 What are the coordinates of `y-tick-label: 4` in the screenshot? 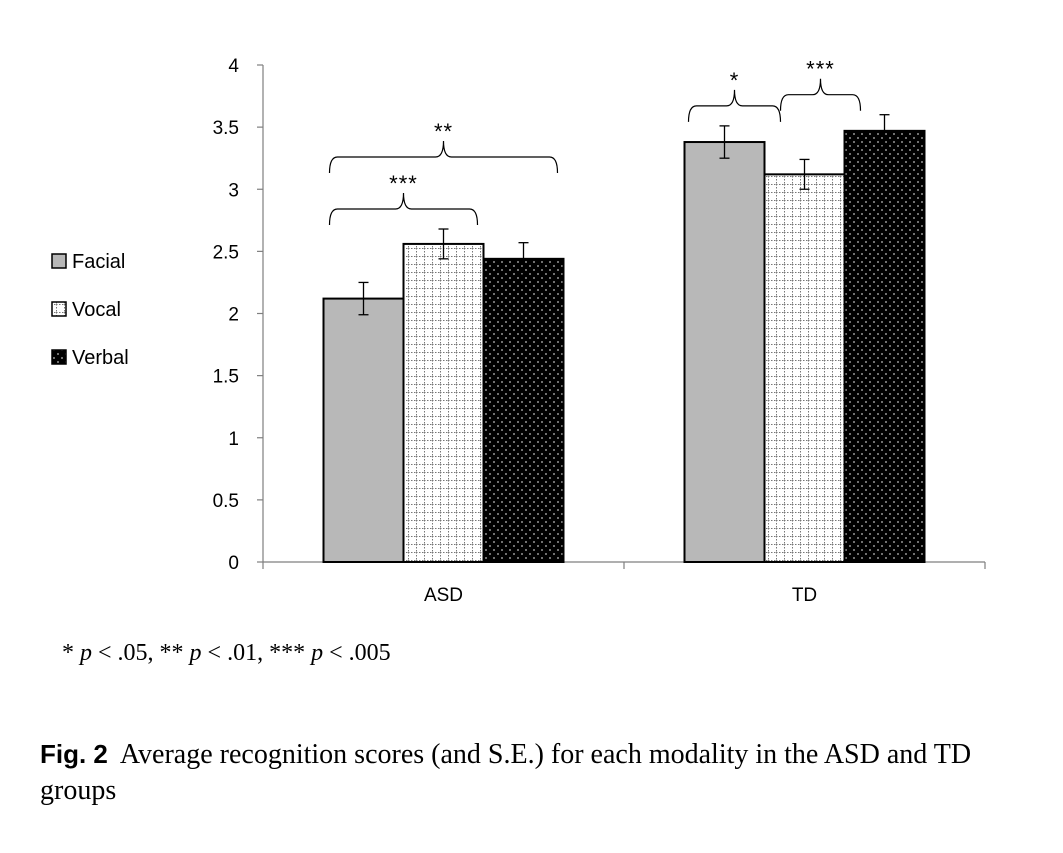 It's located at (233, 66).